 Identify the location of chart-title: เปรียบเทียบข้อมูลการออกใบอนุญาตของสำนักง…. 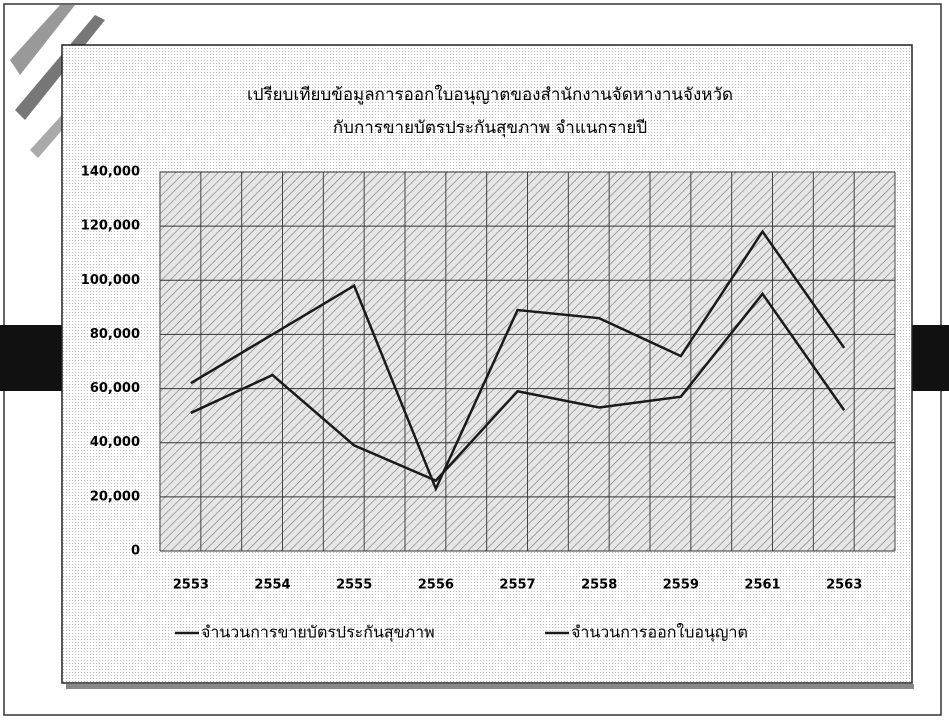
(490, 94).